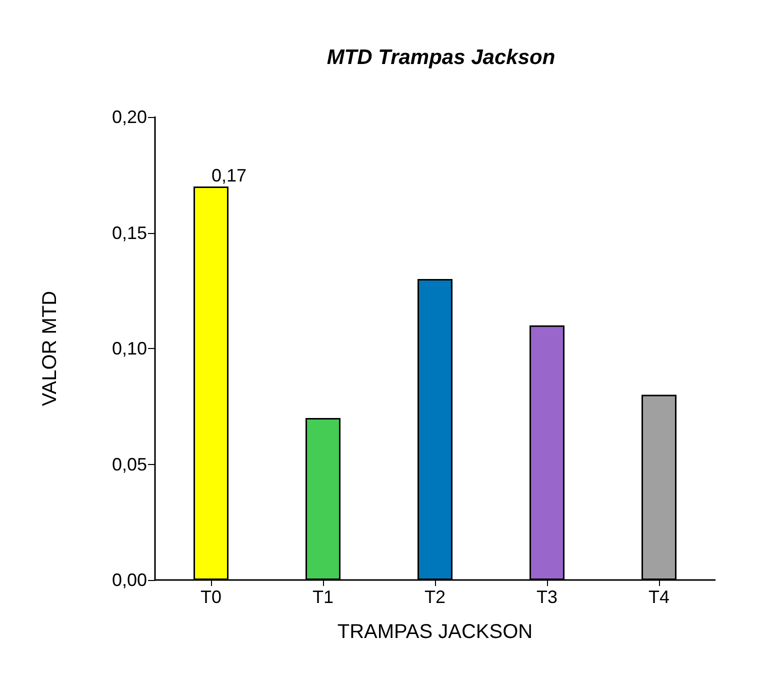 The height and width of the screenshot is (693, 782). Describe the element at coordinates (435, 632) in the screenshot. I see `x-axis-title: TRAMPAS JACKSON` at that location.